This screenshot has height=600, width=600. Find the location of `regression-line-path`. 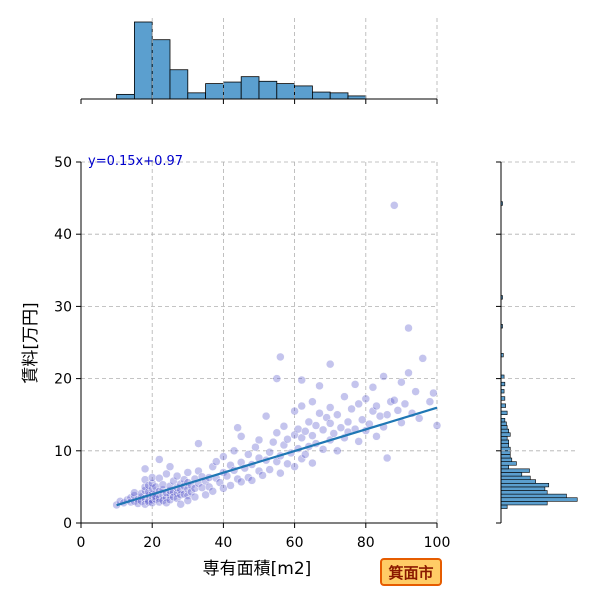

regression-line-path is located at coordinates (277, 456).